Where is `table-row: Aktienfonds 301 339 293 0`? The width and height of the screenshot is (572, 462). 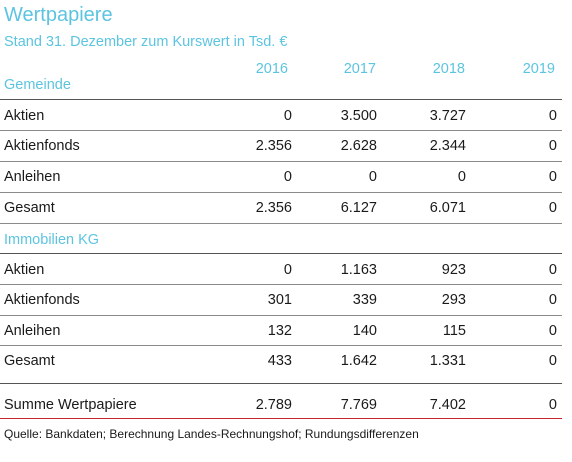 table-row: Aktienfonds 301 339 293 0 is located at coordinates (281, 299).